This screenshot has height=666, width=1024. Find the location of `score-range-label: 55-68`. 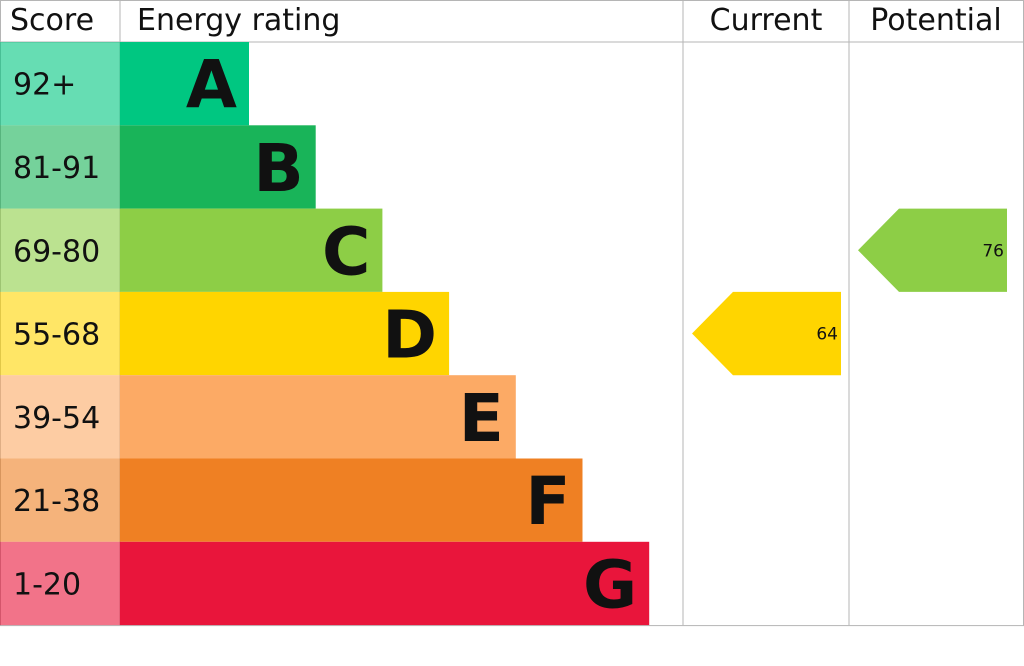

score-range-label: 55-68 is located at coordinates (56, 335).